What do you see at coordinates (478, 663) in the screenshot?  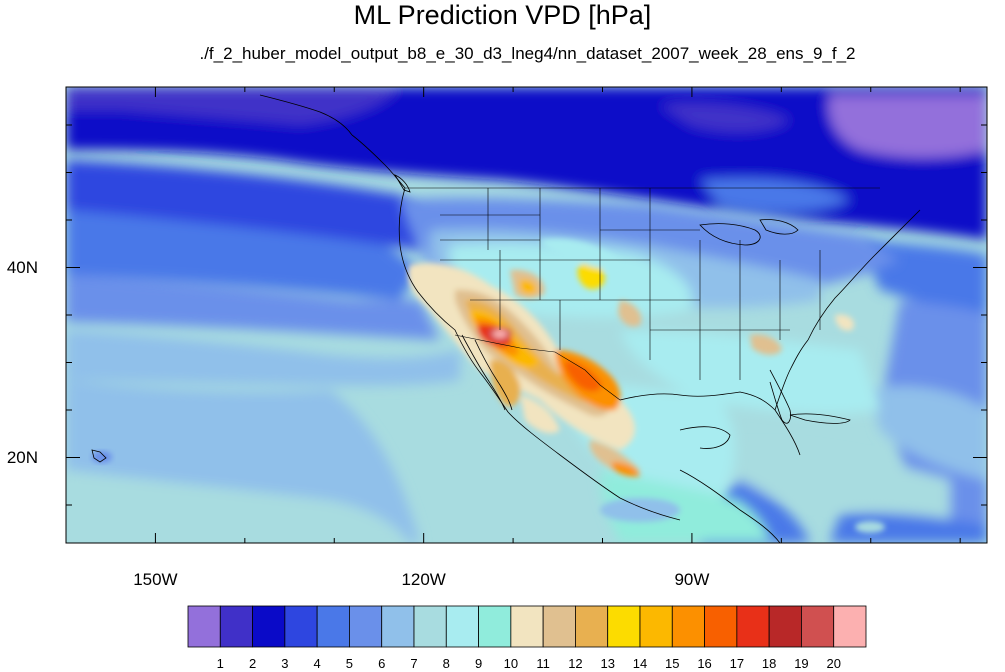 I see `colorbar-label: 9` at bounding box center [478, 663].